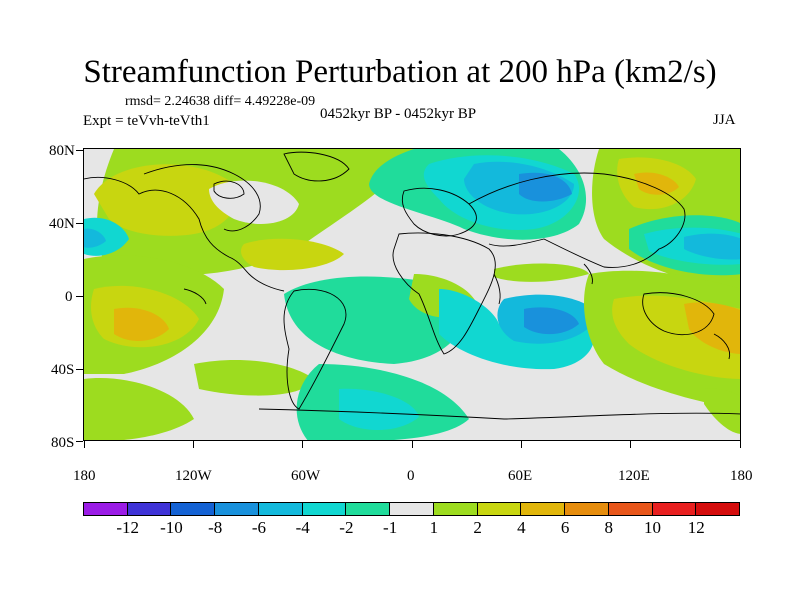 This screenshot has width=800, height=600. I want to click on lon-tick-60e: 60E, so click(520, 476).